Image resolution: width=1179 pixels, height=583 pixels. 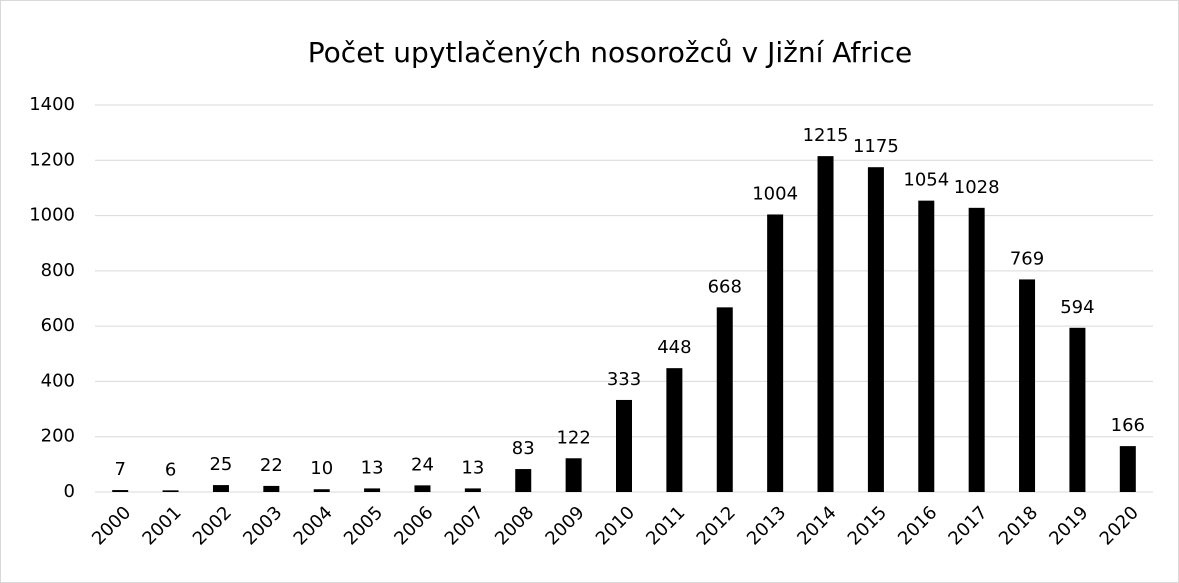 I want to click on y-tick-label: 600, so click(x=58, y=325).